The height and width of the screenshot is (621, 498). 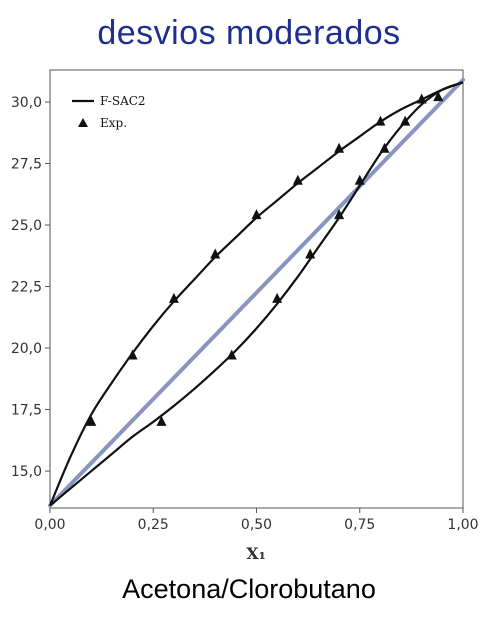 I want to click on y-tick-label: 25,0, so click(x=26, y=226).